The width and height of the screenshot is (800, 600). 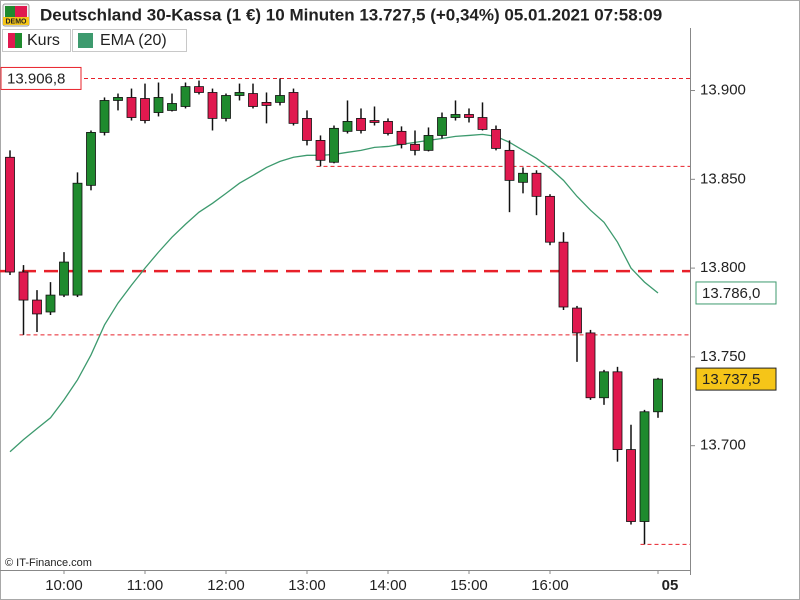 I want to click on x-tick-label: 13:00, so click(x=307, y=585).